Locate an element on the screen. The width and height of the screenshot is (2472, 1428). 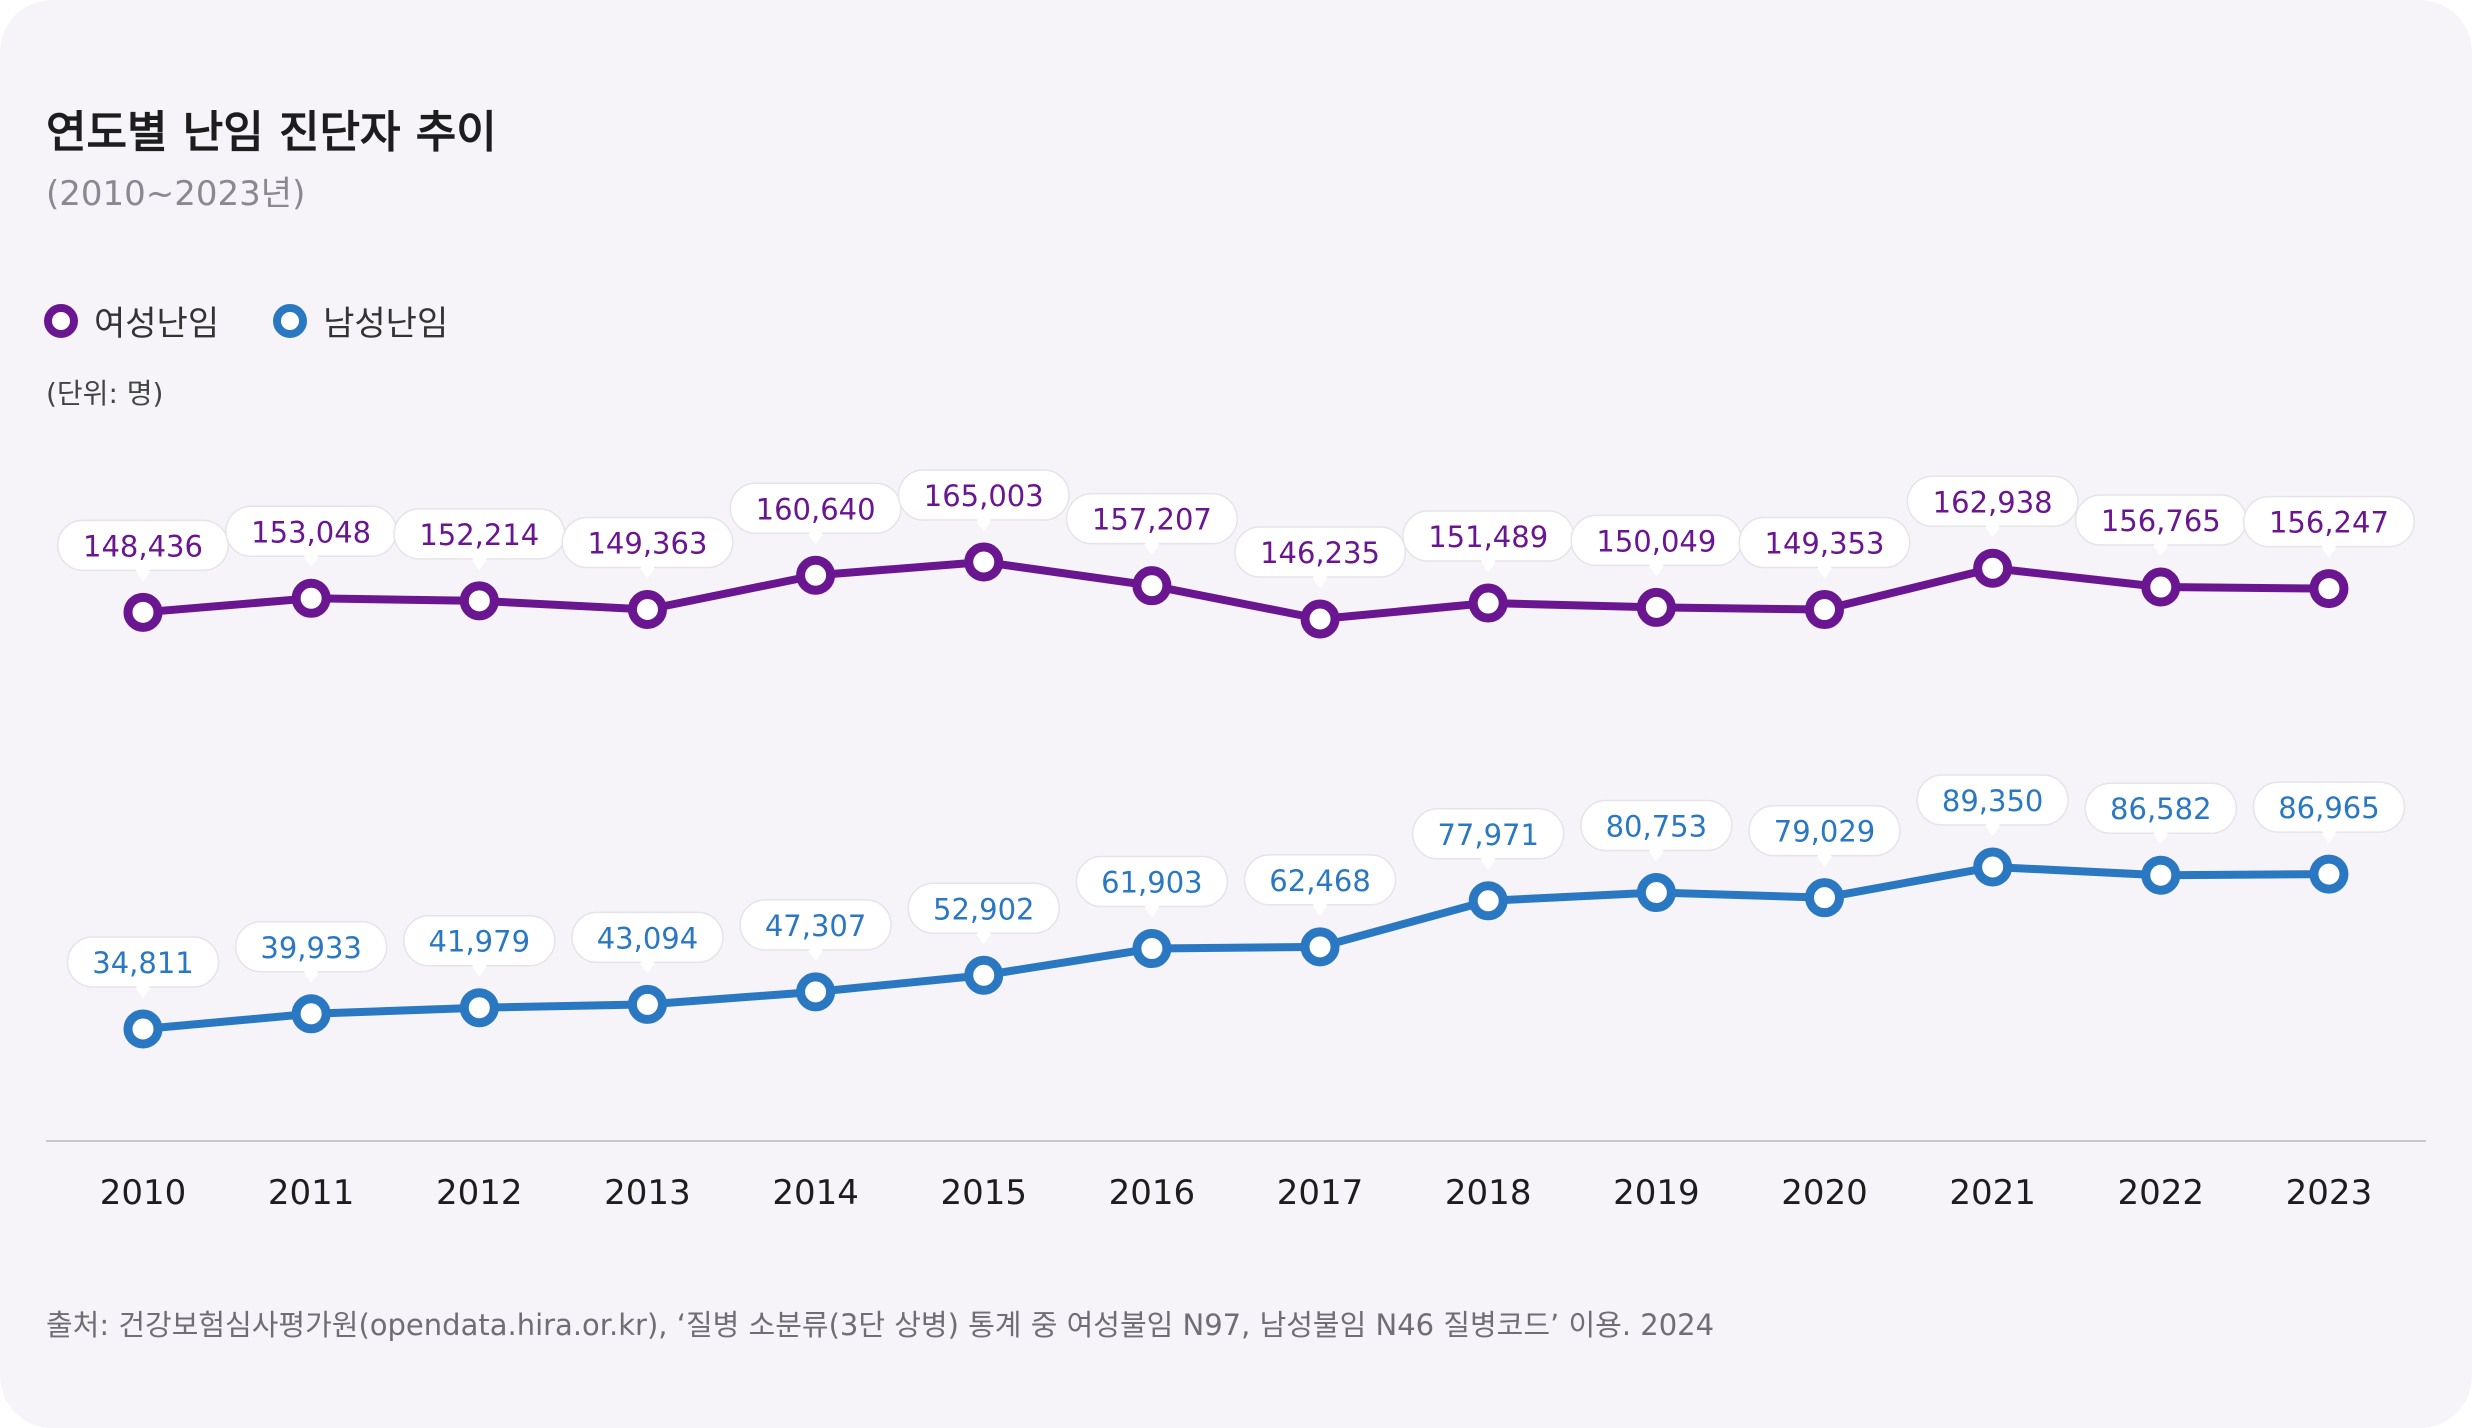
data-label-bubble: 156,247 is located at coordinates (2328, 526).